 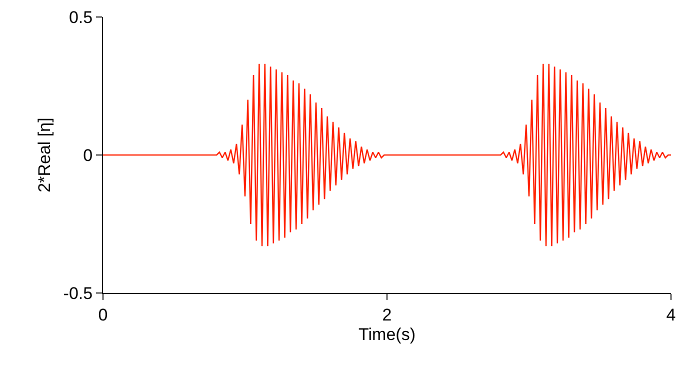 What do you see at coordinates (88, 155) in the screenshot?
I see `y-tick-label: 0` at bounding box center [88, 155].